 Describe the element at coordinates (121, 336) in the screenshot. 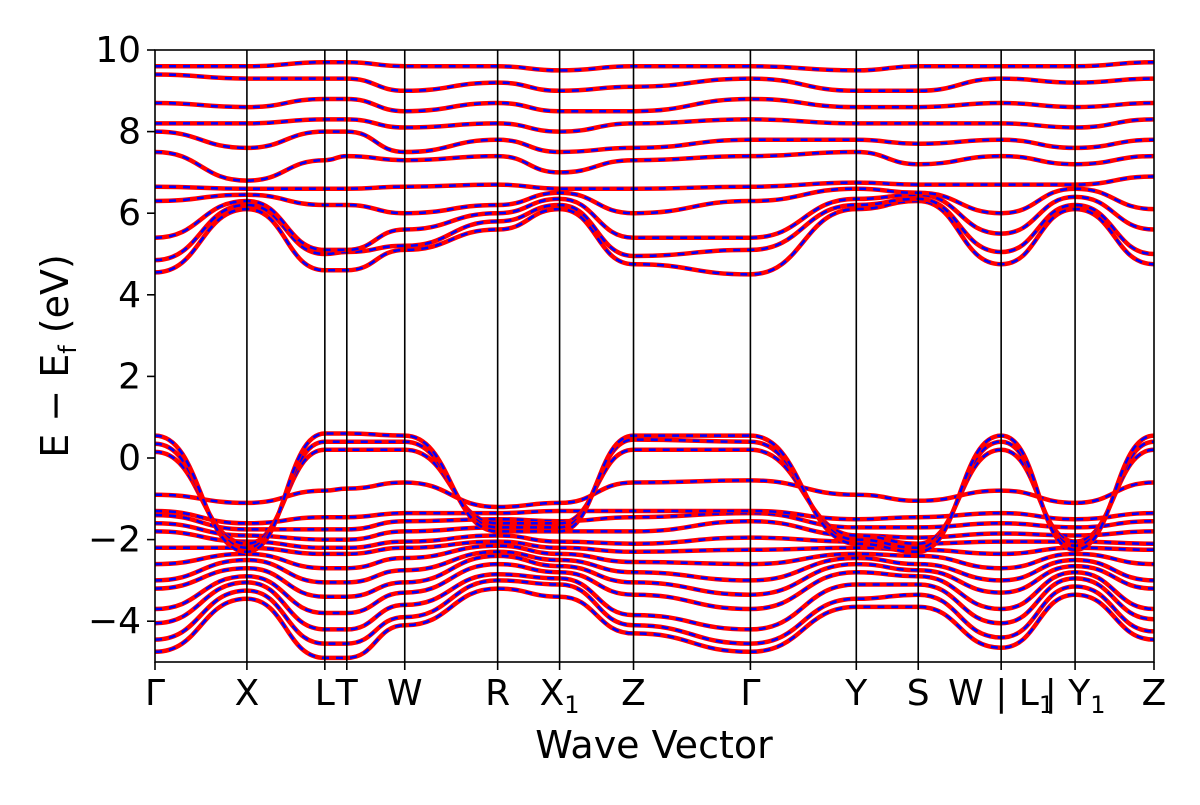

I see `y-axis-ticks: −4 −2 0 2 4 6 8 10` at that location.